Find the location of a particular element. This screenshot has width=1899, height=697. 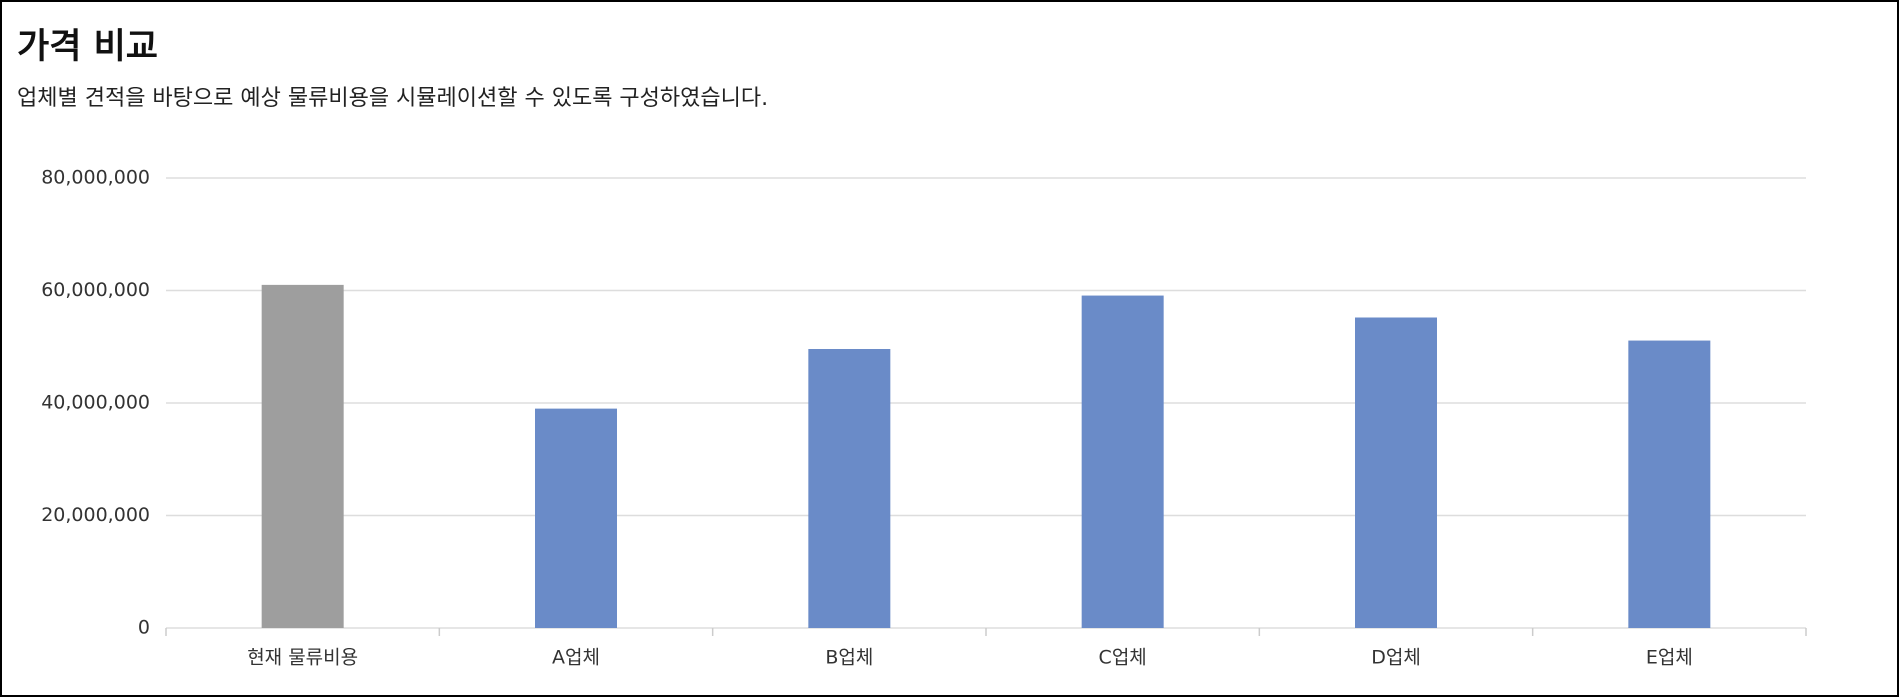

x-tick-label: C업체 is located at coordinates (1123, 658).